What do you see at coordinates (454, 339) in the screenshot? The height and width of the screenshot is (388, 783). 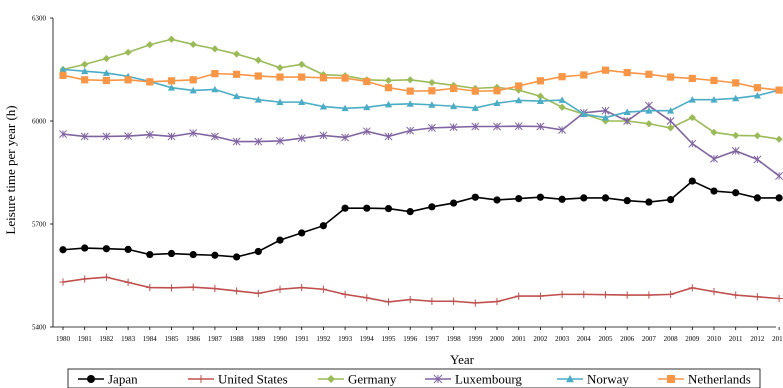 I see `x-tick-label: 1998` at bounding box center [454, 339].